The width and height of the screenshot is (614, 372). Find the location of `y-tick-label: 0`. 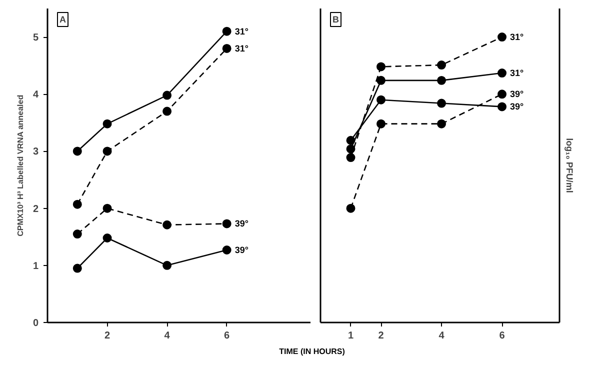

y-tick-label: 0 is located at coordinates (35, 323).